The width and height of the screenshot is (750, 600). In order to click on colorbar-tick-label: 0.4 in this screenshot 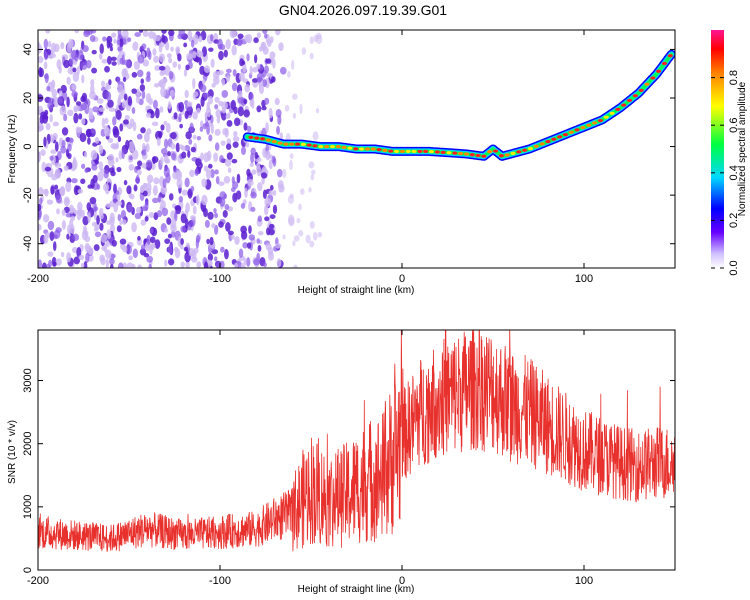, I will do `click(734, 172)`.